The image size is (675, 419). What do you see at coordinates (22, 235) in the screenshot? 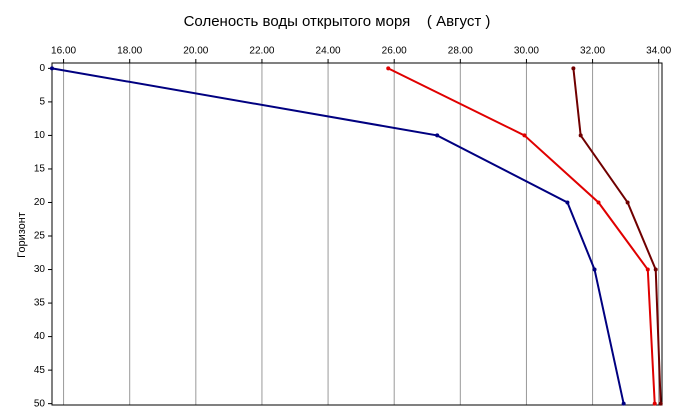
I see `y-axis-label: Горизонт` at bounding box center [22, 235].